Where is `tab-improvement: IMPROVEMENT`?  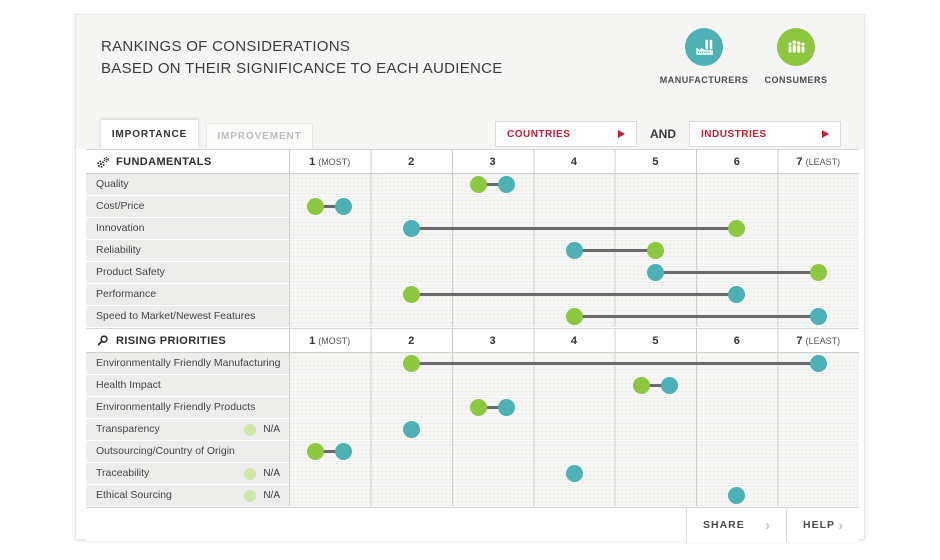
tab-improvement: IMPROVEMENT is located at coordinates (259, 136).